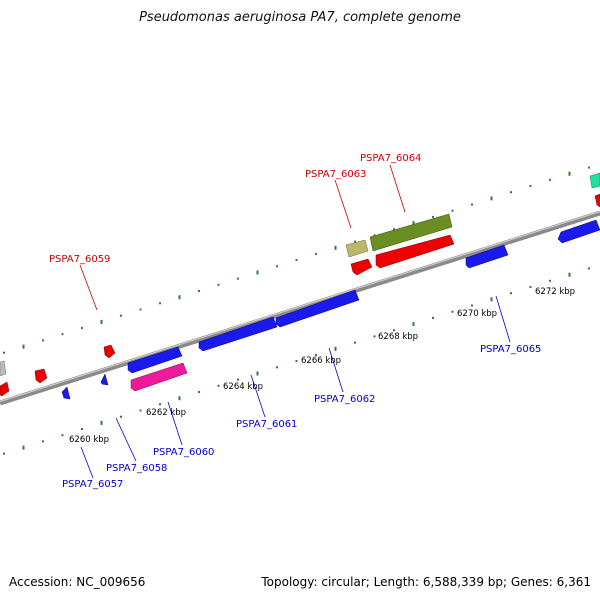 This screenshot has width=600, height=600. Describe the element at coordinates (578, 231) in the screenshot. I see `feature-right-blue` at that location.